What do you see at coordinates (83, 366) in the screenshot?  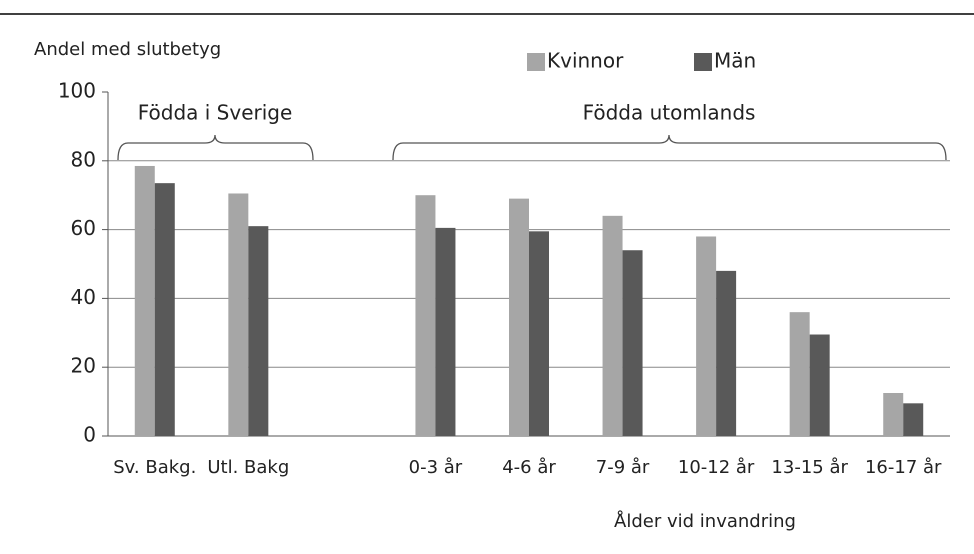 I see `y-tick-label: 20` at bounding box center [83, 366].